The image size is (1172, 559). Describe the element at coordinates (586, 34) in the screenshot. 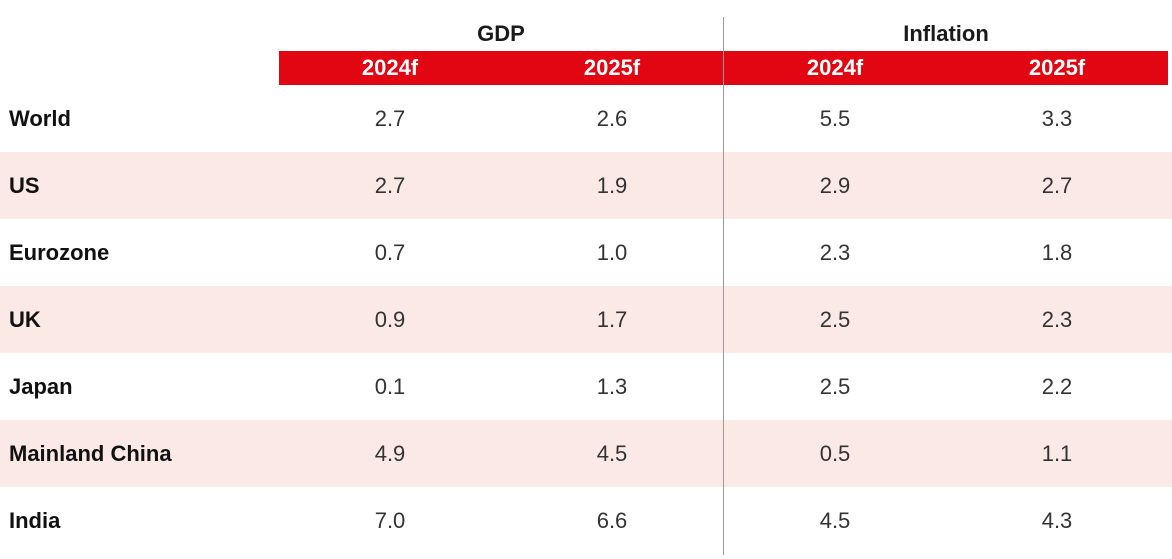

I see `column-group-header-row: GDP Inflation` at that location.